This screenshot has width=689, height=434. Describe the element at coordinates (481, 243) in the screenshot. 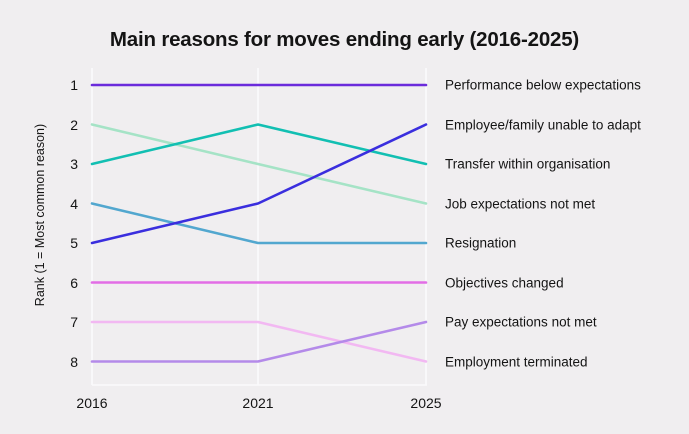

I see `series-end-label: Resignation` at that location.